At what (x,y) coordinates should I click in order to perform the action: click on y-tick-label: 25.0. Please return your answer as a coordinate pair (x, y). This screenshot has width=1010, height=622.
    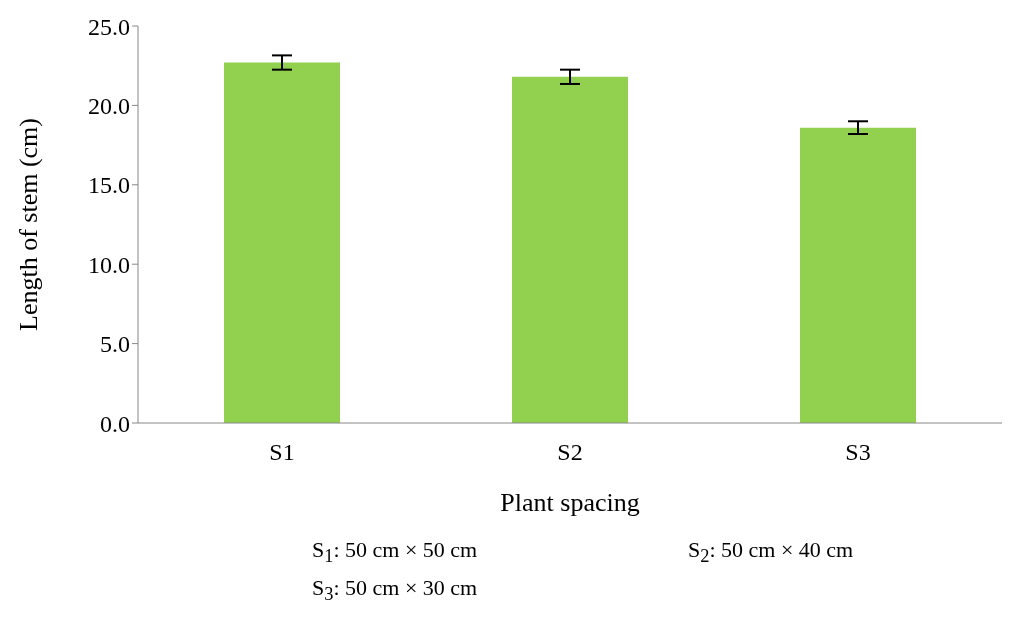
    Looking at the image, I should click on (109, 26).